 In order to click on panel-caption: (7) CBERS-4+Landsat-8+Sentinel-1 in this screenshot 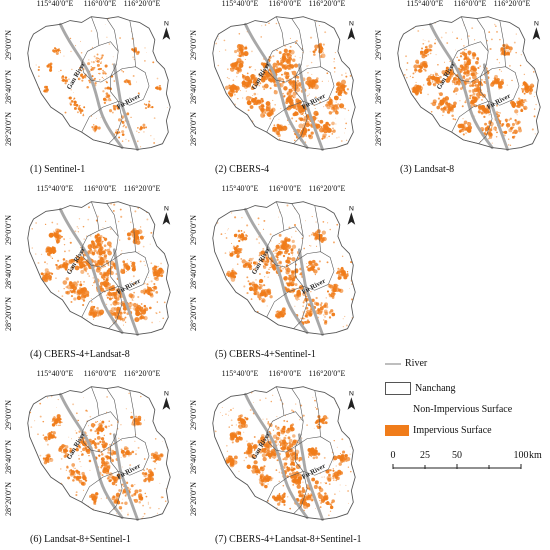, I will do `click(288, 539)`.